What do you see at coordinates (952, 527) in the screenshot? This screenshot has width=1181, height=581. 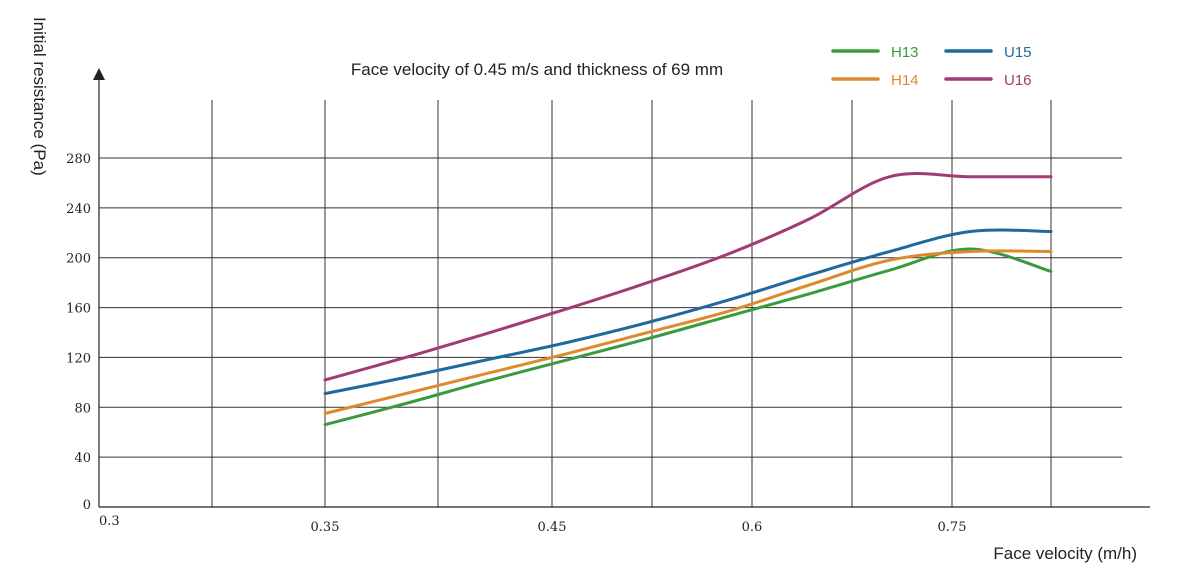 I see `x-tick-label: 0.75` at bounding box center [952, 527].